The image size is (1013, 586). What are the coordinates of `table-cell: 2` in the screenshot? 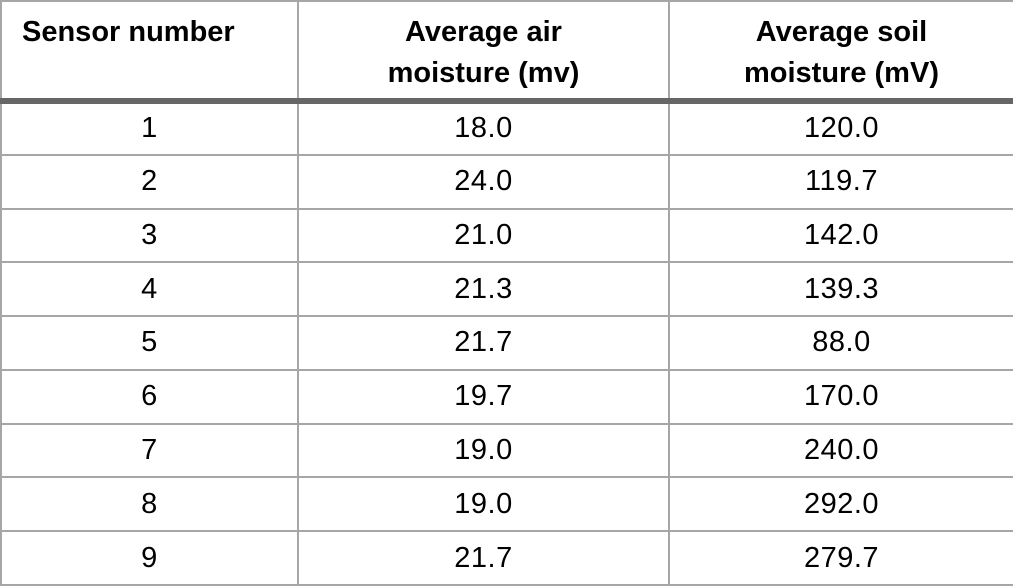 It's located at (149, 181).